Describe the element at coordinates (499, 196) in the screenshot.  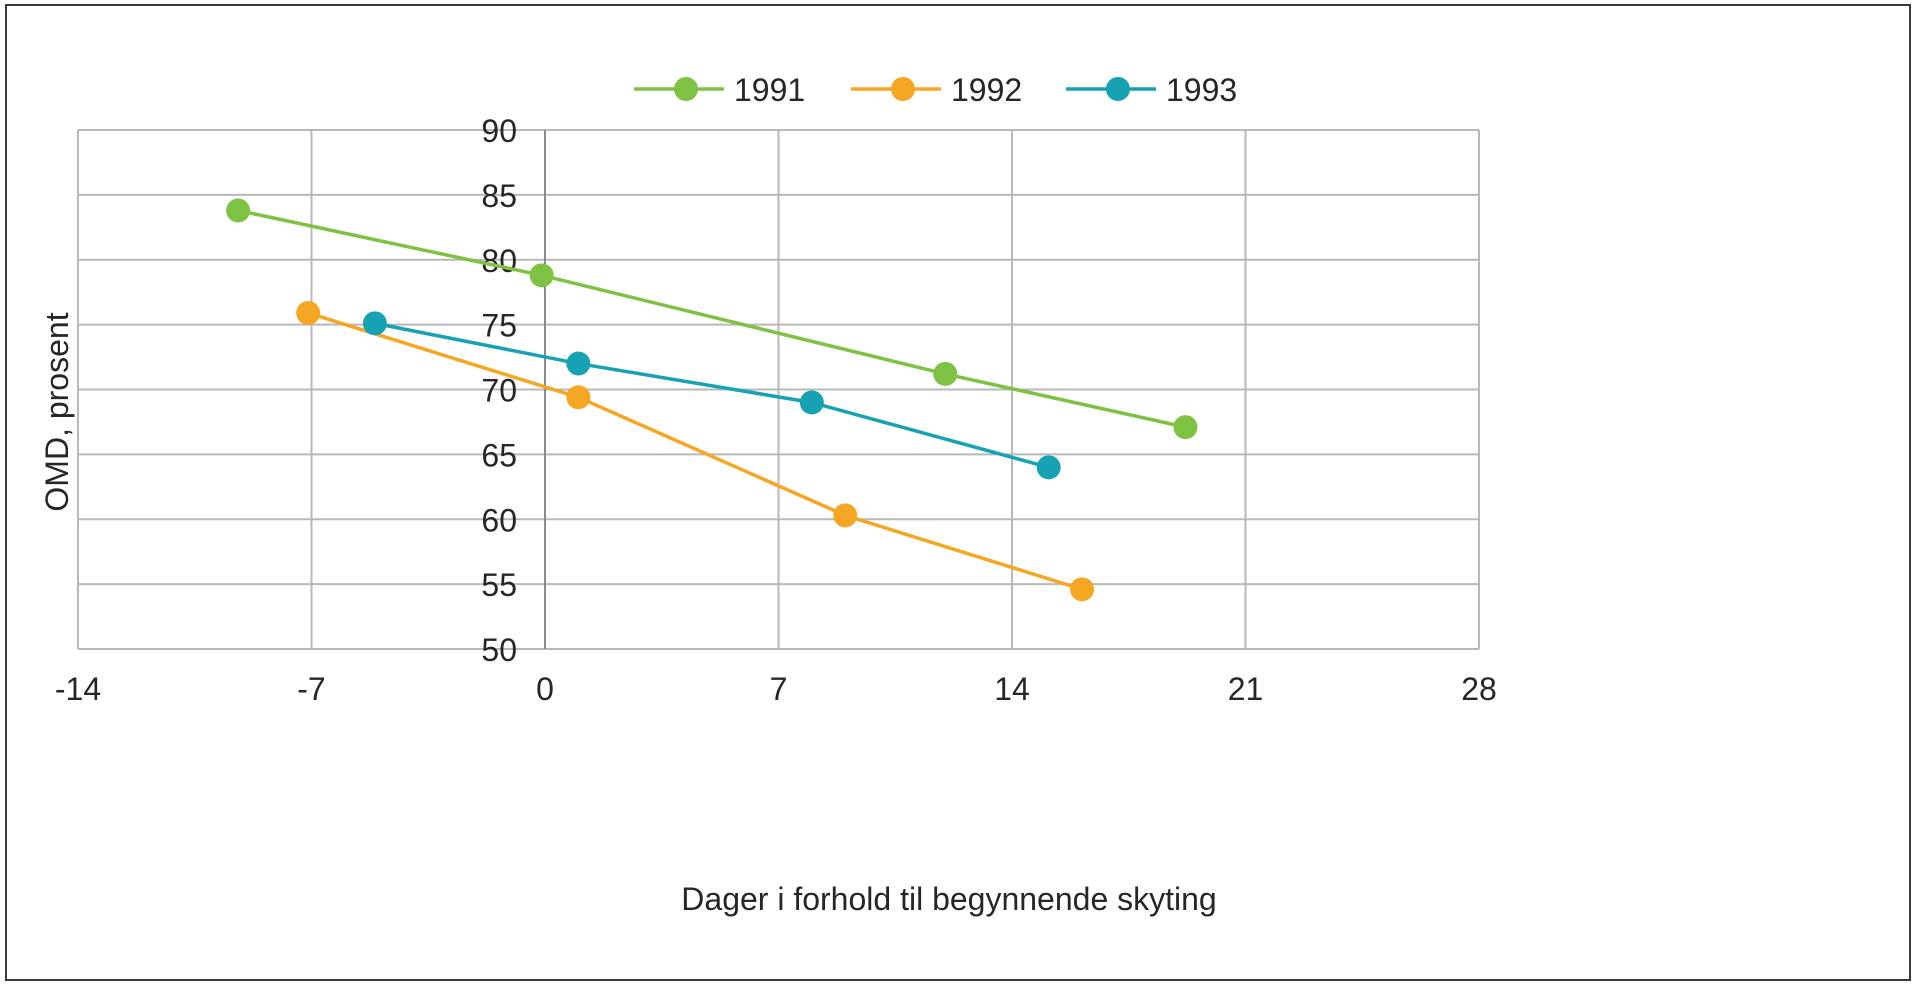
I see `y-tick-label: 85` at that location.